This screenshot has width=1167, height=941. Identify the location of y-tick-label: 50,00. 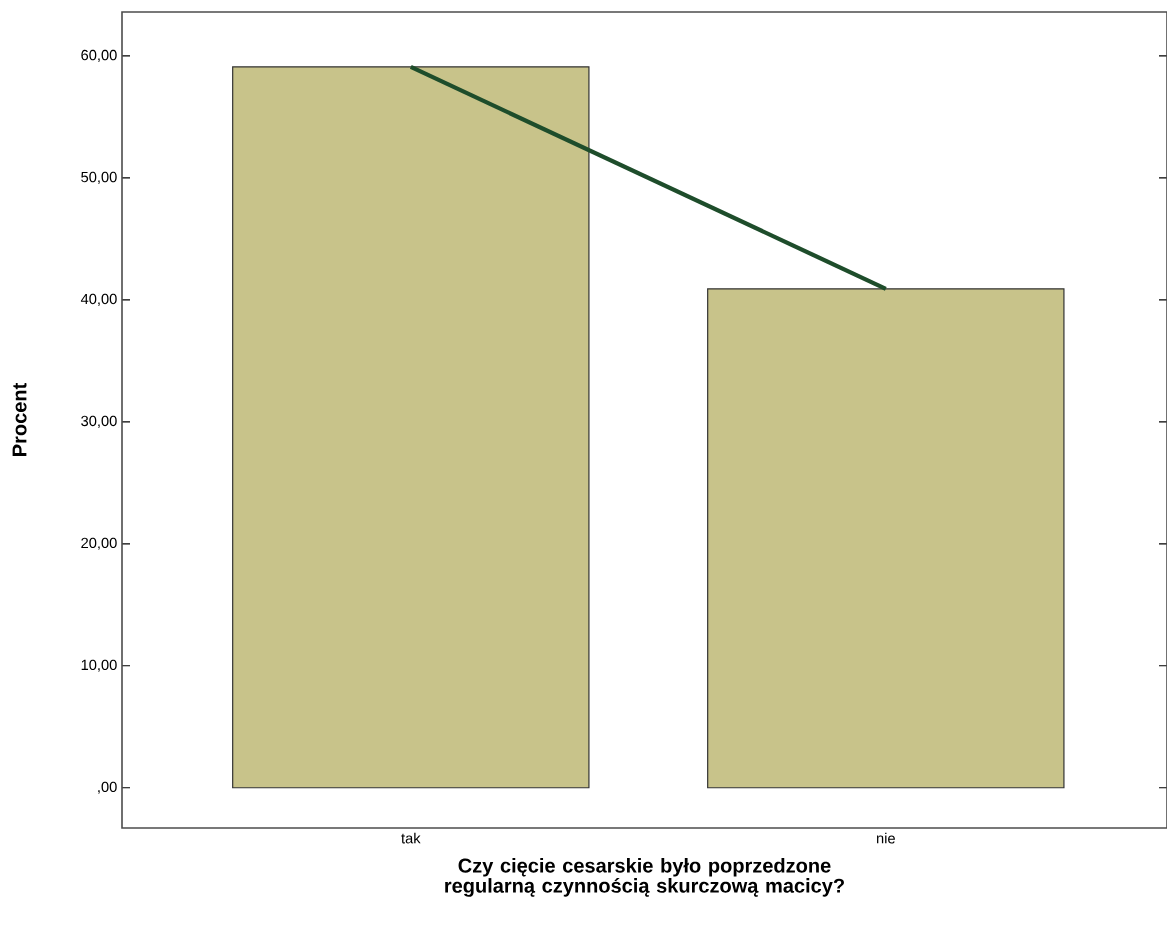
(99, 177).